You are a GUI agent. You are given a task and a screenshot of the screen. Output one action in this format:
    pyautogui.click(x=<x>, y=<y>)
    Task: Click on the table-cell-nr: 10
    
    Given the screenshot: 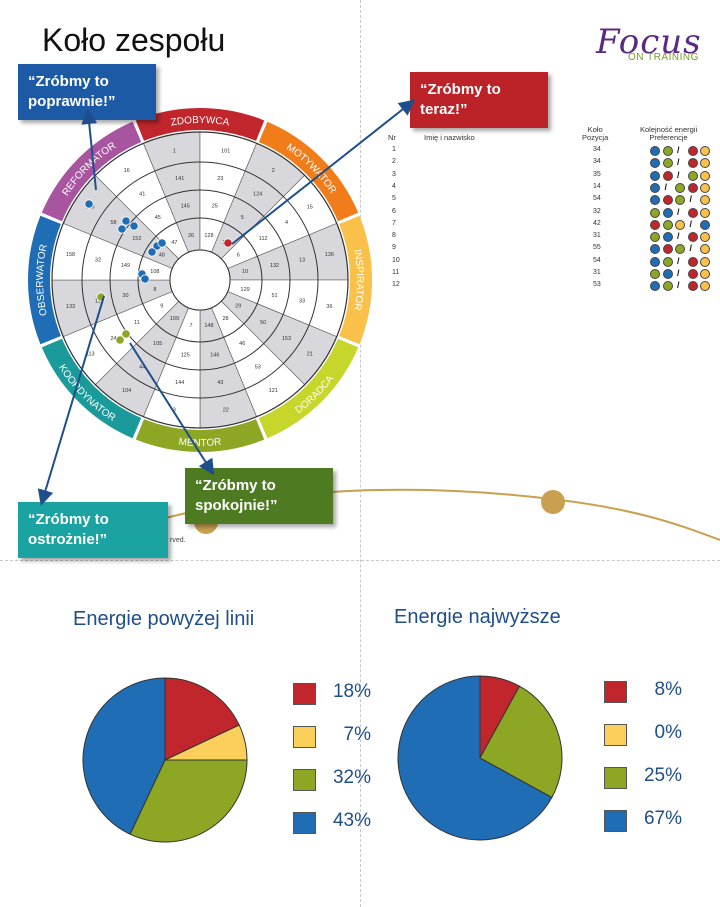 What is the action you would take?
    pyautogui.click(x=396, y=260)
    